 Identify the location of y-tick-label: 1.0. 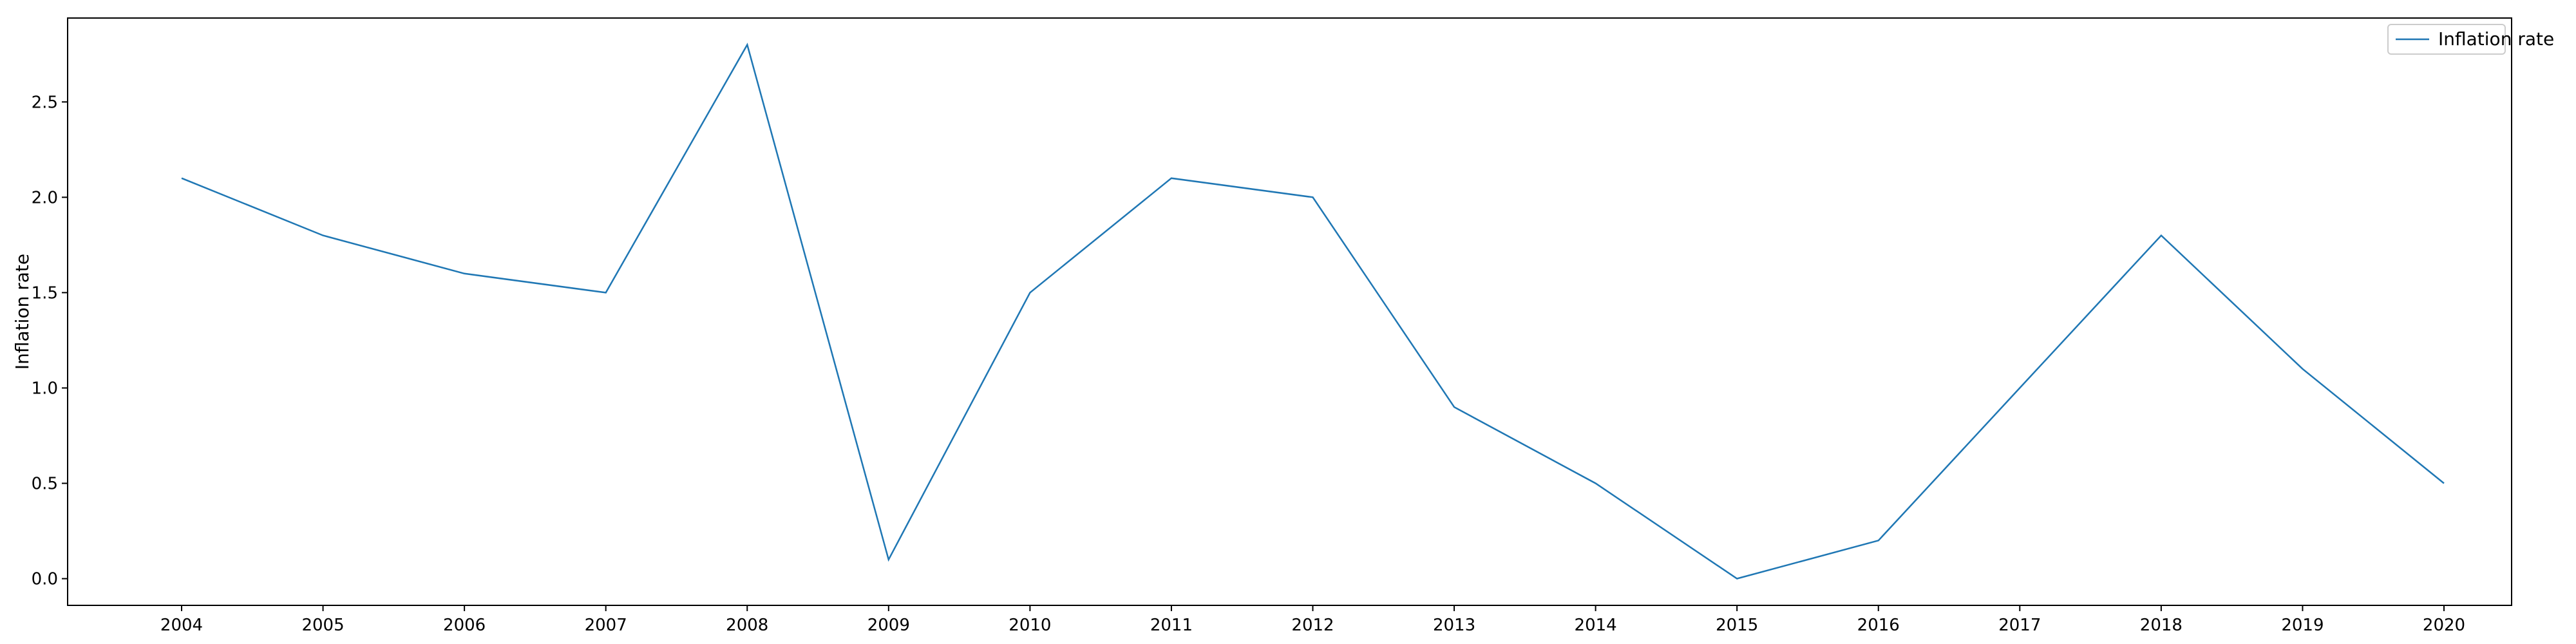
(45, 388).